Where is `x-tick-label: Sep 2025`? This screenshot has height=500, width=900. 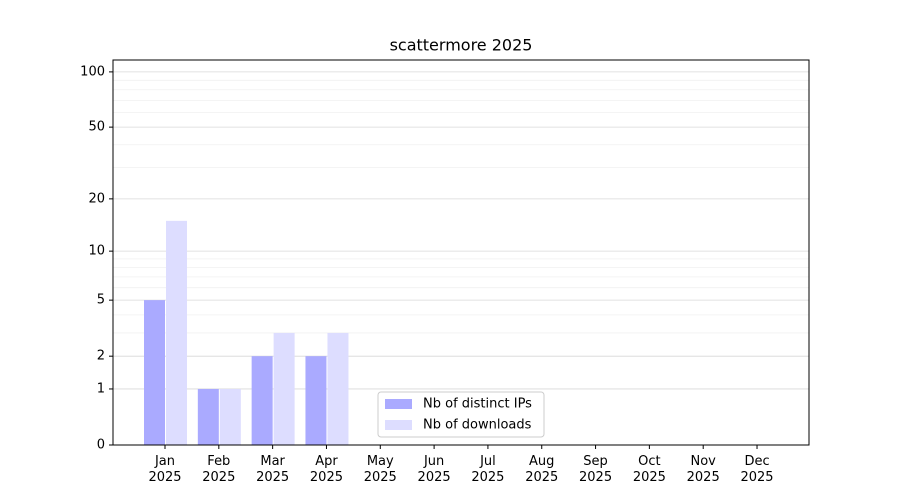 x-tick-label: Sep 2025 is located at coordinates (595, 469).